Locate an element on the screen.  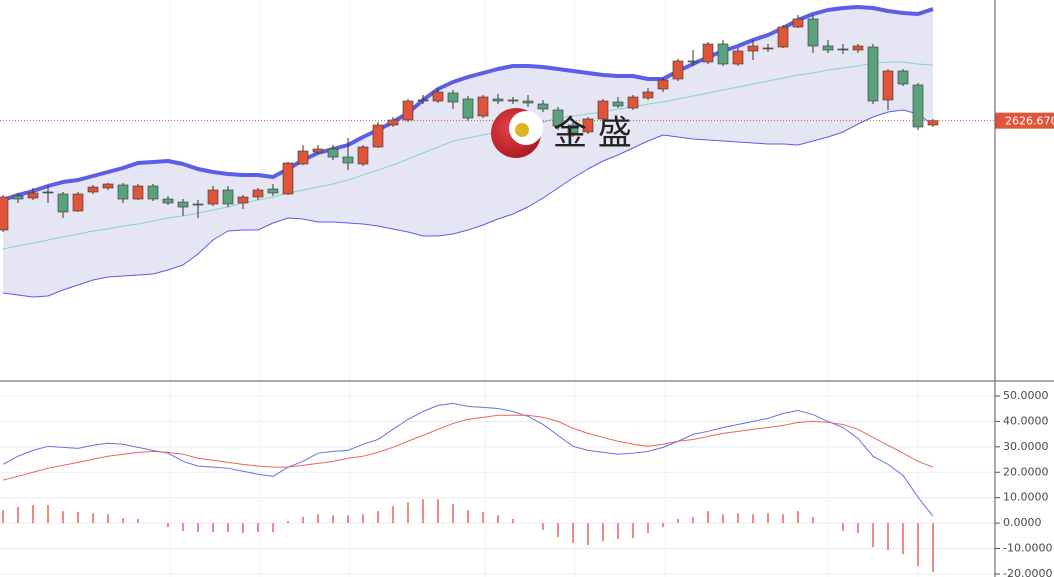
y-tick-label: 50.0000 is located at coordinates (1026, 395).